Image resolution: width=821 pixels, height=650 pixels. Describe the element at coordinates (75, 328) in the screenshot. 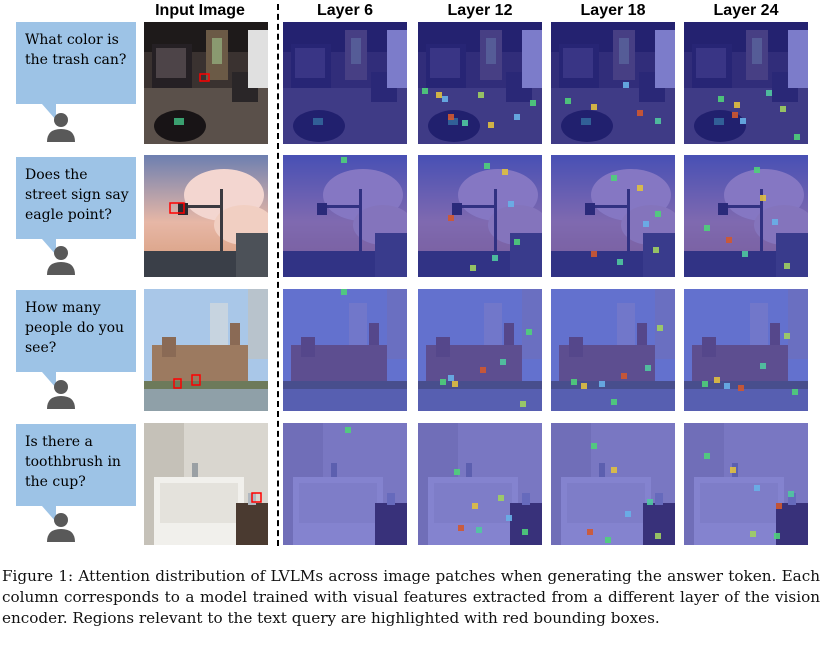

I see `question-text-3: How many people do you see?` at that location.